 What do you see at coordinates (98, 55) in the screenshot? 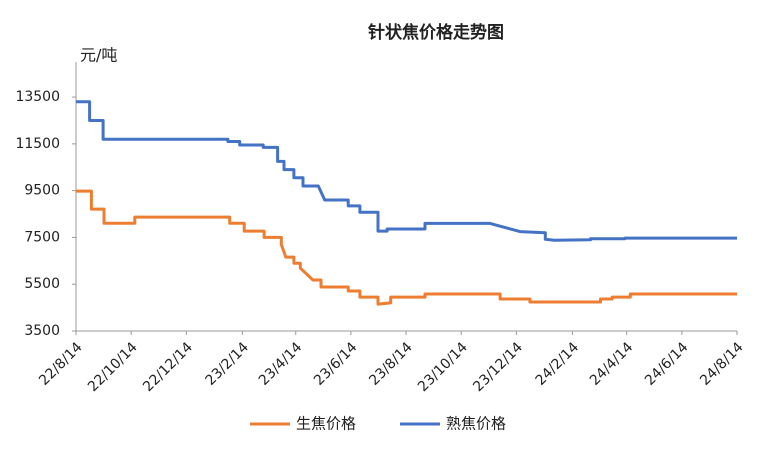
I see `y-axis-label: 元/吨` at bounding box center [98, 55].